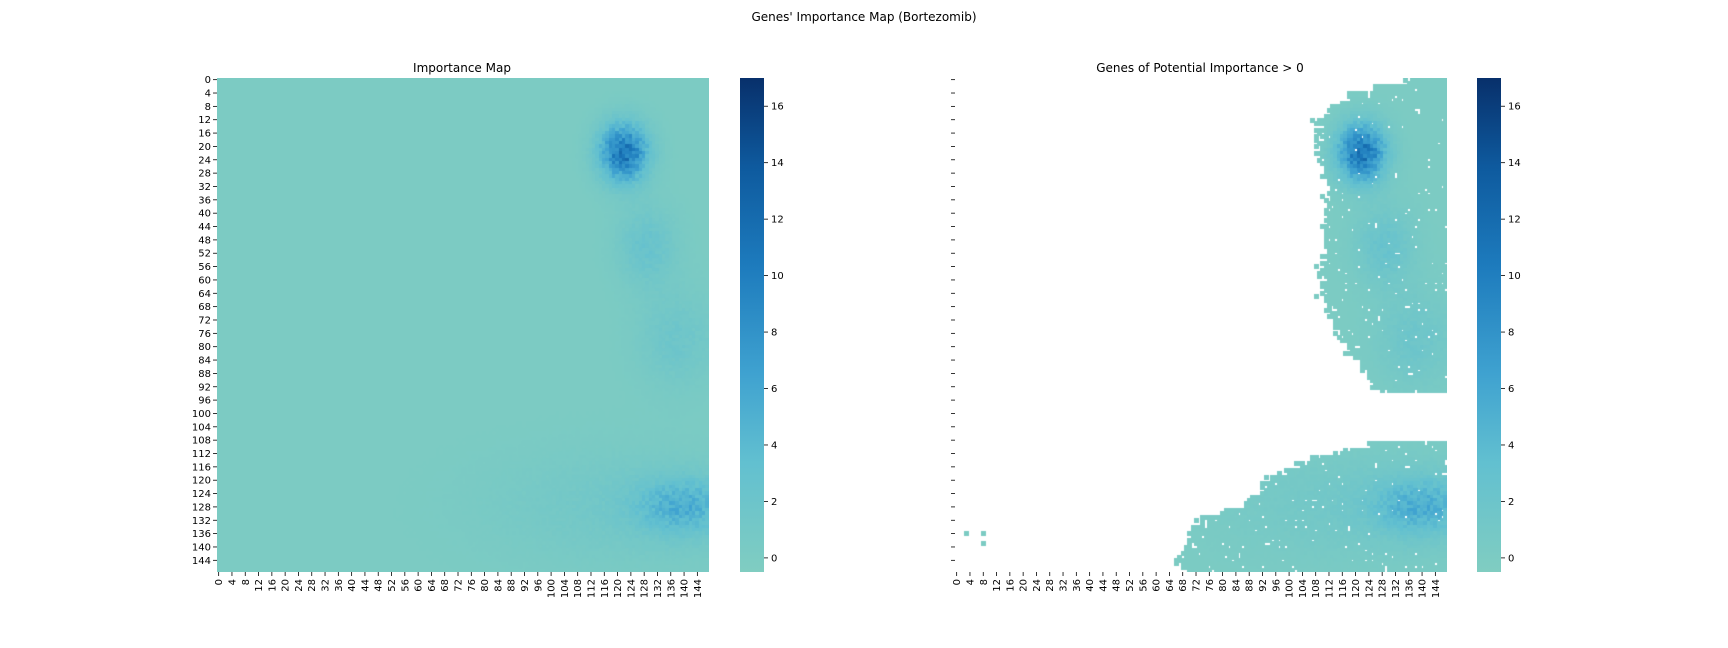 The width and height of the screenshot is (1728, 648). I want to click on figure-suptitle: Genes' Importance Map (Bortezomib), so click(864, 17).